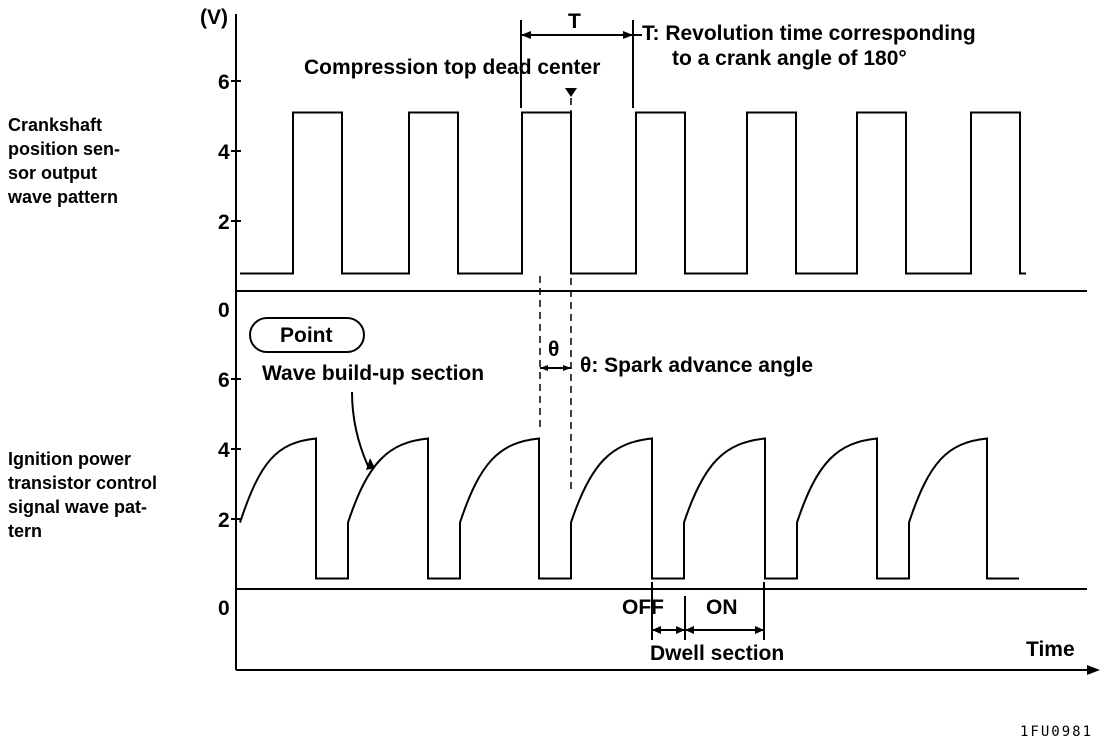 The image size is (1120, 744). What do you see at coordinates (224, 310) in the screenshot?
I see `top-tick-label-0: 0` at bounding box center [224, 310].